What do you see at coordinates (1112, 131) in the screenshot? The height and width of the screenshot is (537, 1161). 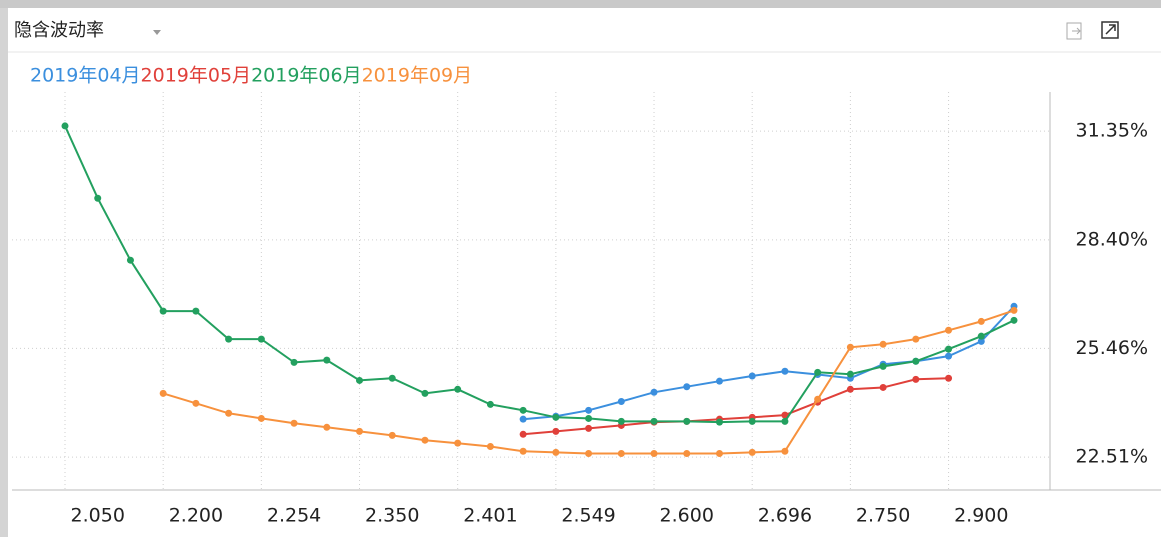 I see `y-tick-label: 31.35%` at bounding box center [1112, 131].